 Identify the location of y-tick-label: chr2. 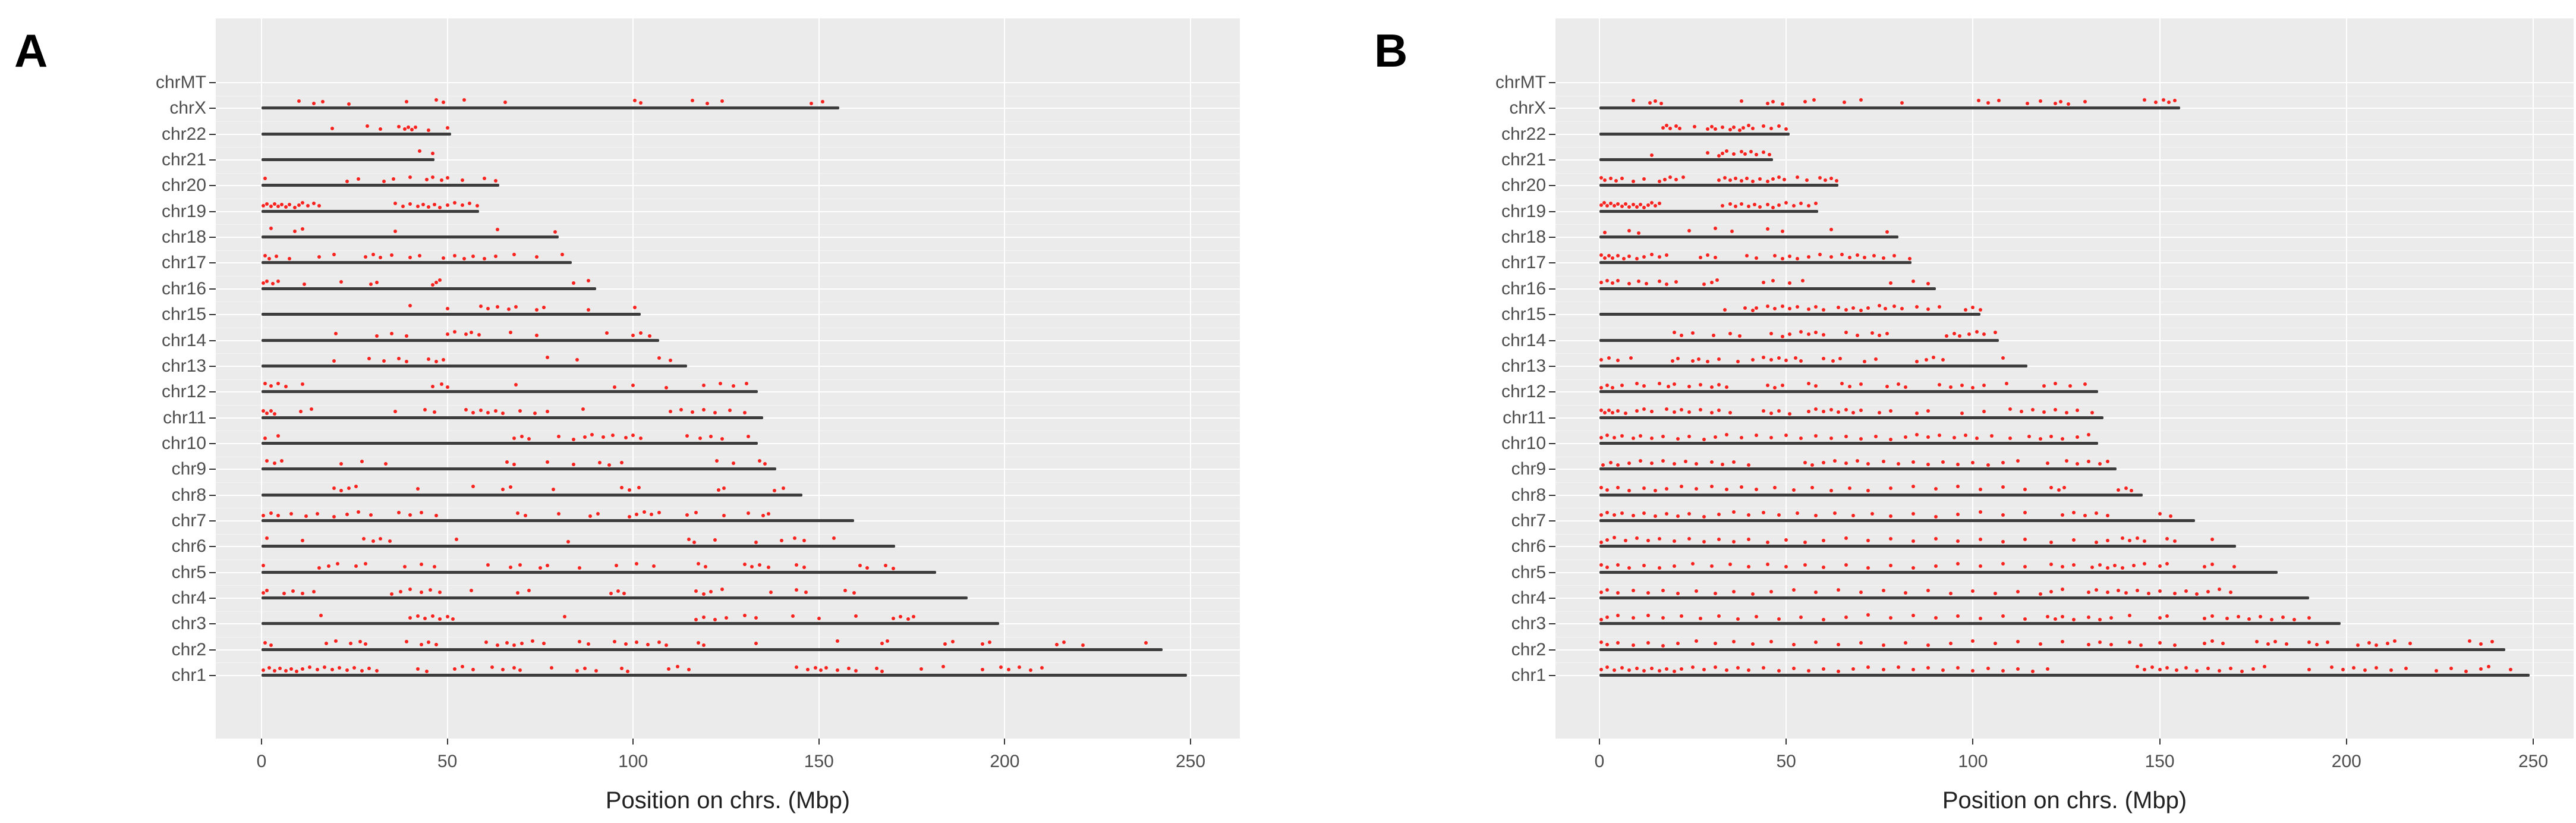
(1528, 649).